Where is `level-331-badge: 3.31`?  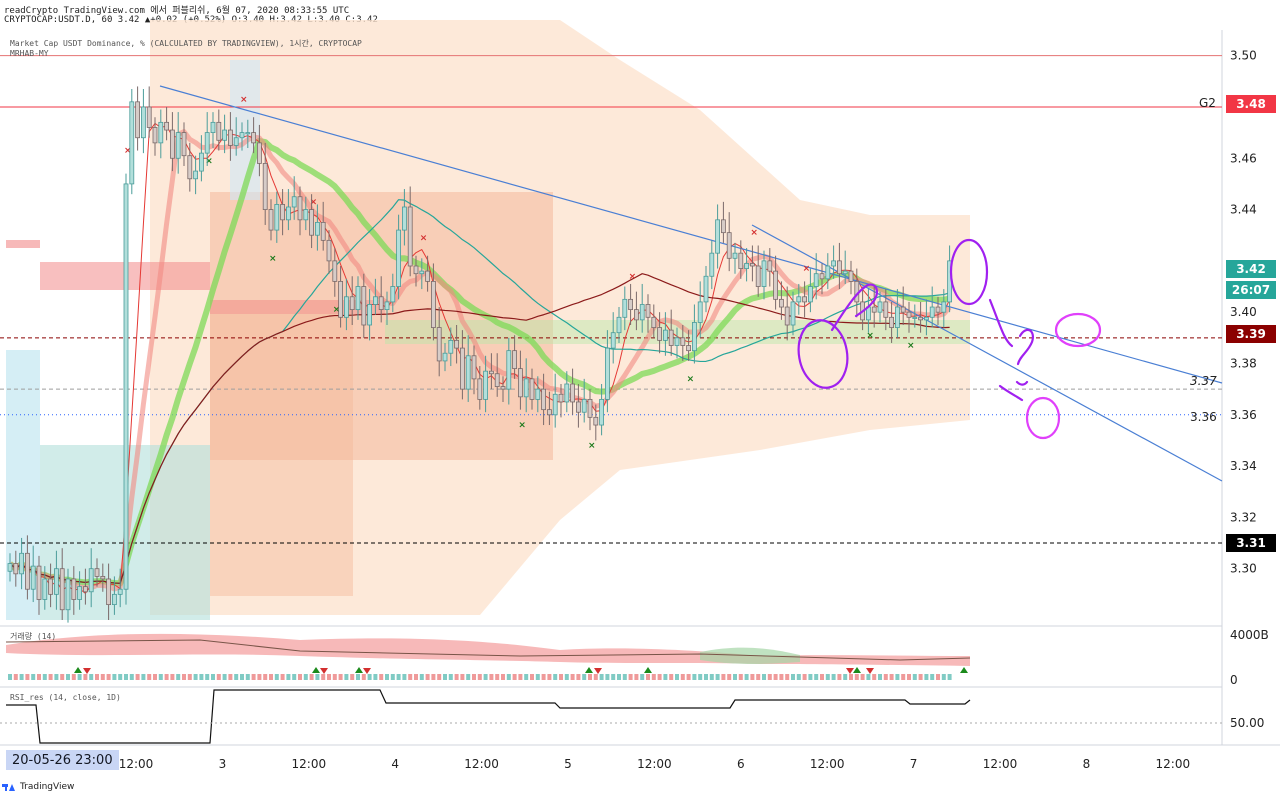 level-331-badge: 3.31 is located at coordinates (1251, 543).